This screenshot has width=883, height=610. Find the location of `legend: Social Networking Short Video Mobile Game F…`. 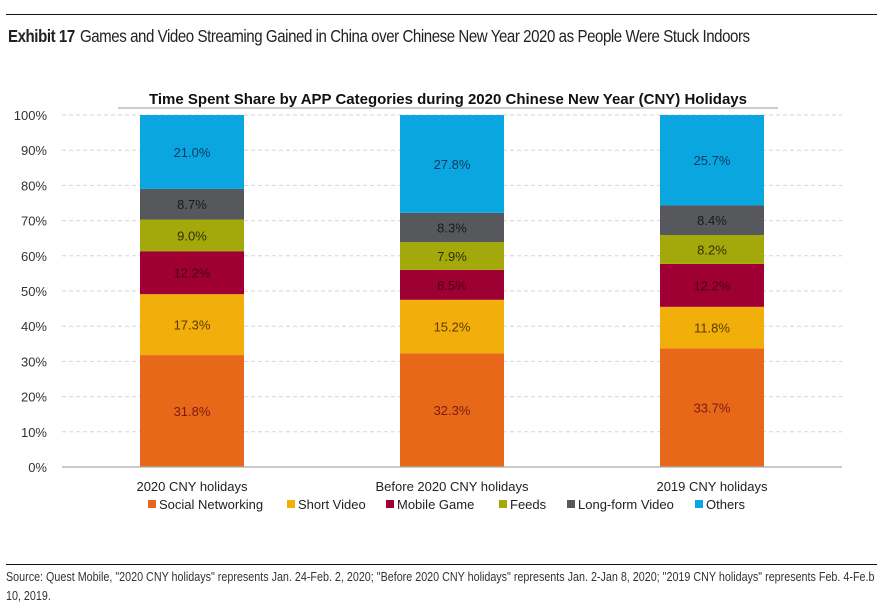

legend: Social Networking Short Video Mobile Game F… is located at coordinates (447, 504).